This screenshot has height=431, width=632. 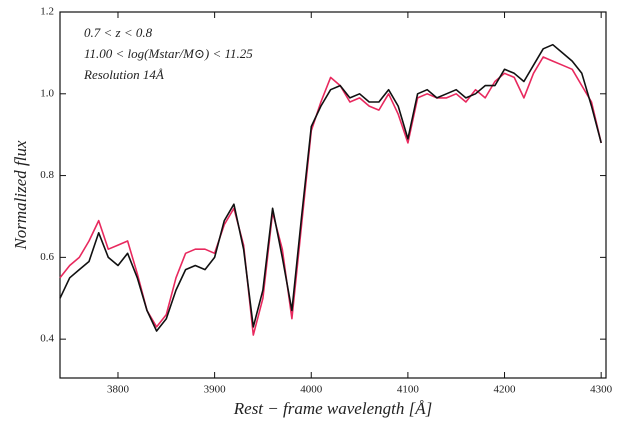 What do you see at coordinates (118, 390) in the screenshot?
I see `x-tick-label: 3800` at bounding box center [118, 390].